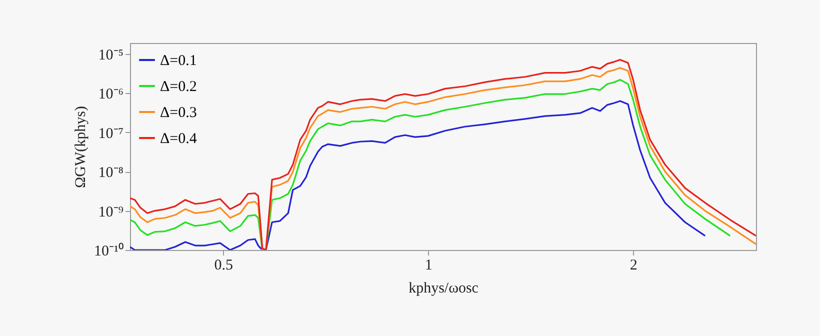 This screenshot has height=336, width=820. What do you see at coordinates (111, 55) in the screenshot?
I see `y-tick-label: 10⁻⁵` at bounding box center [111, 55].